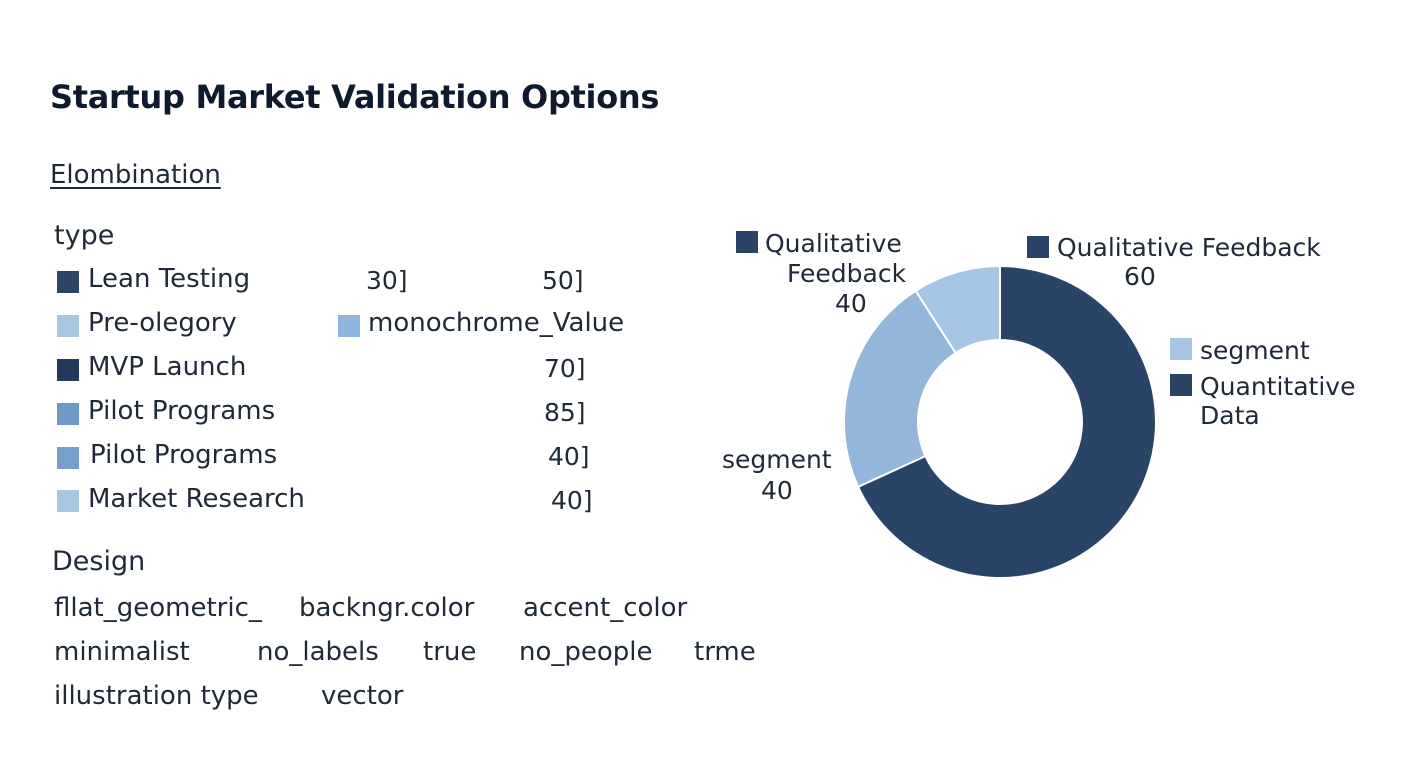 Image resolution: width=1408 pixels, height=768 pixels. I want to click on annotation-label-1a: Qualitative, so click(833, 243).